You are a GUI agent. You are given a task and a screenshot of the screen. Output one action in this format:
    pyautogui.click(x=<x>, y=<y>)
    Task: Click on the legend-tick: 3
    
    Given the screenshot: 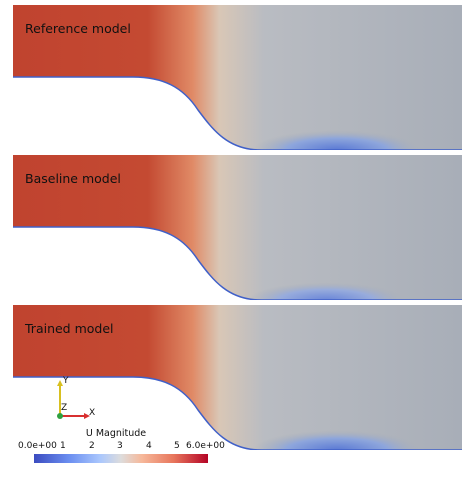 What is the action you would take?
    pyautogui.click(x=120, y=446)
    